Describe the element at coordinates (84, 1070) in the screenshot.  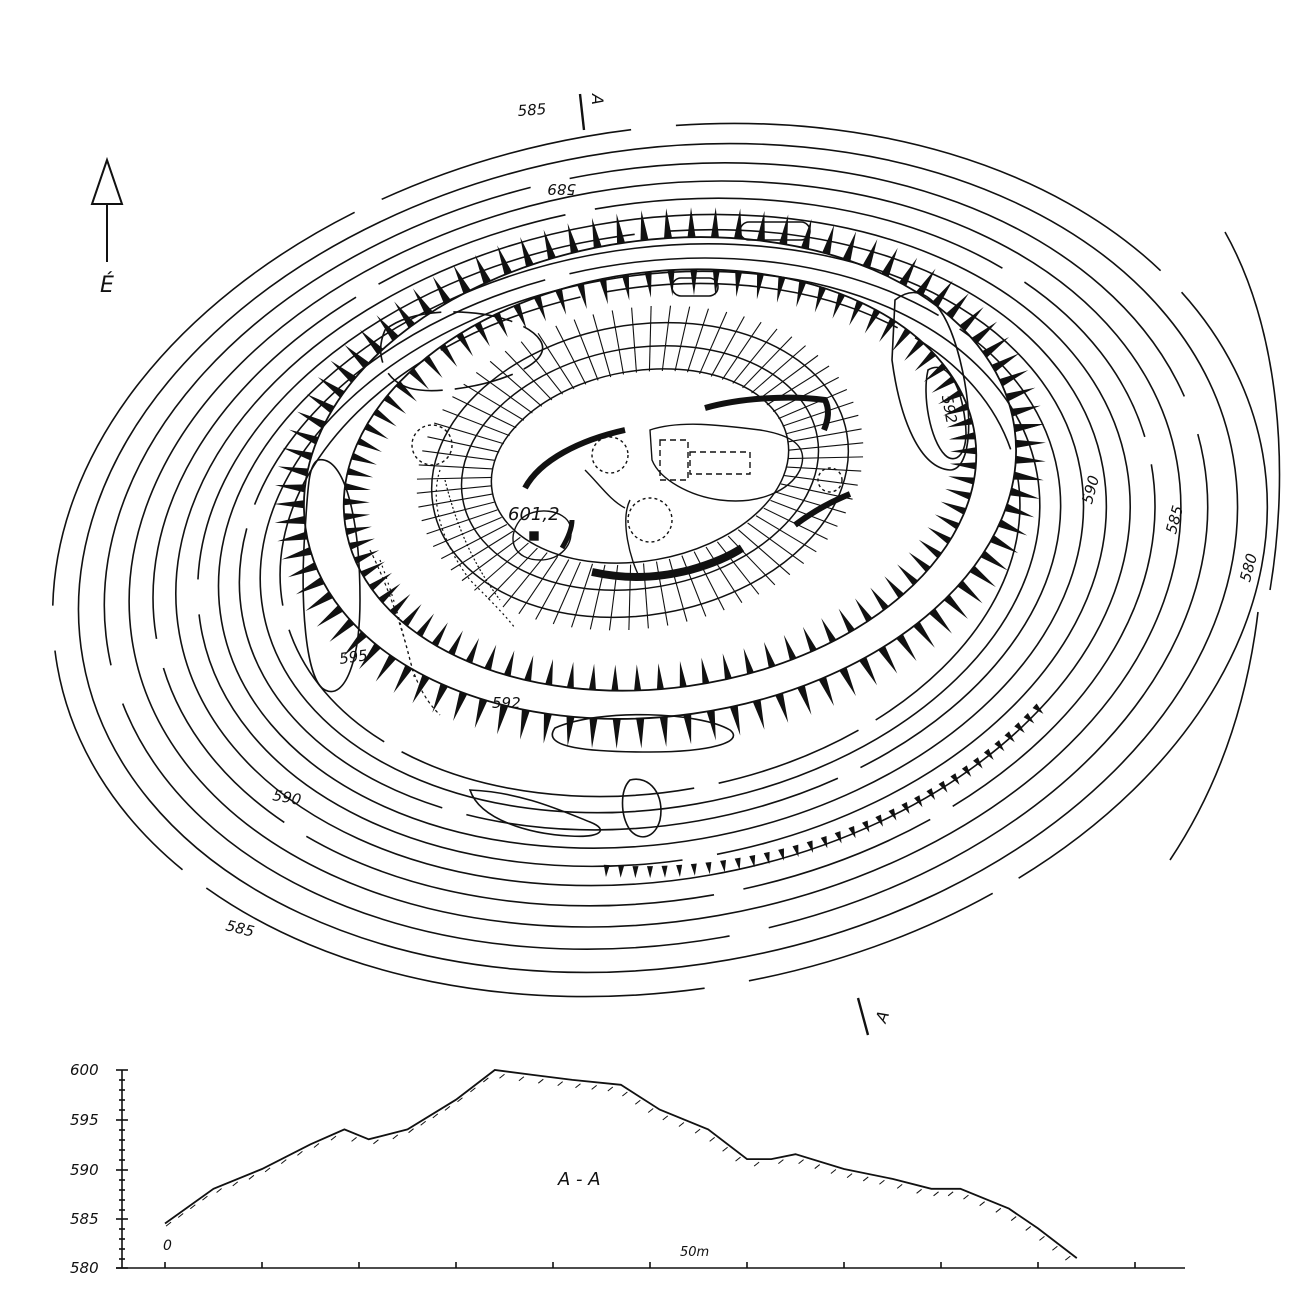
I see `profile-y-tick-label: 600` at that location.